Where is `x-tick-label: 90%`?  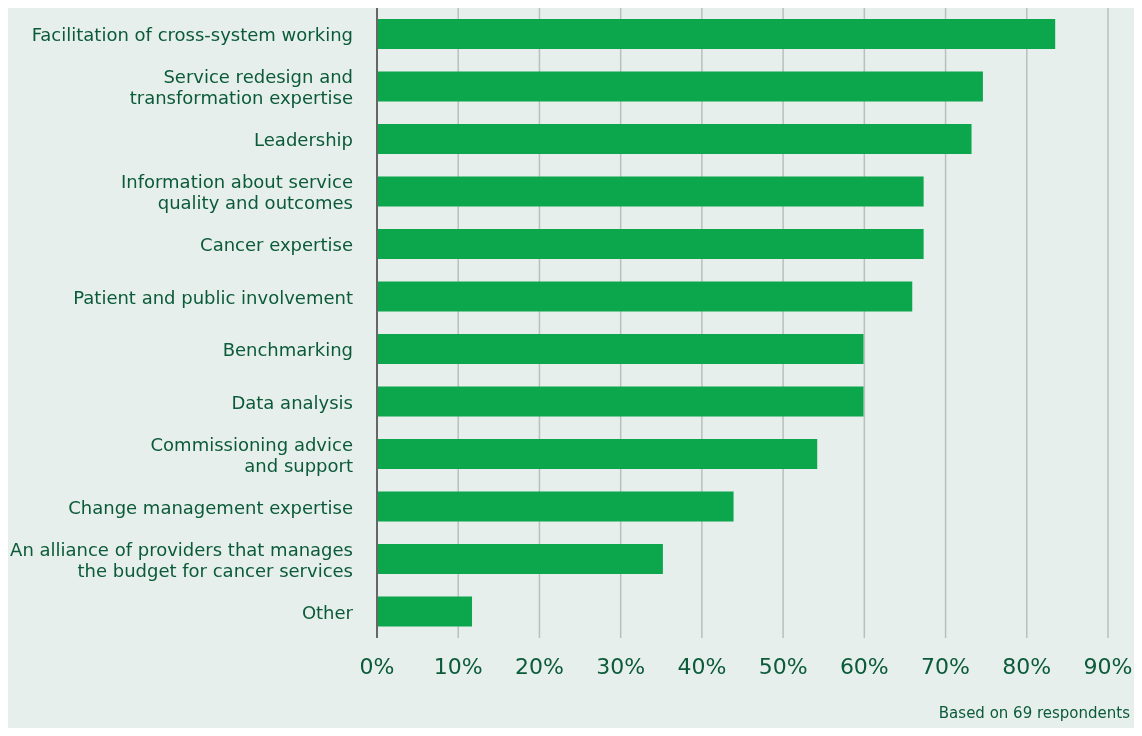
x-tick-label: 90% is located at coordinates (1108, 666).